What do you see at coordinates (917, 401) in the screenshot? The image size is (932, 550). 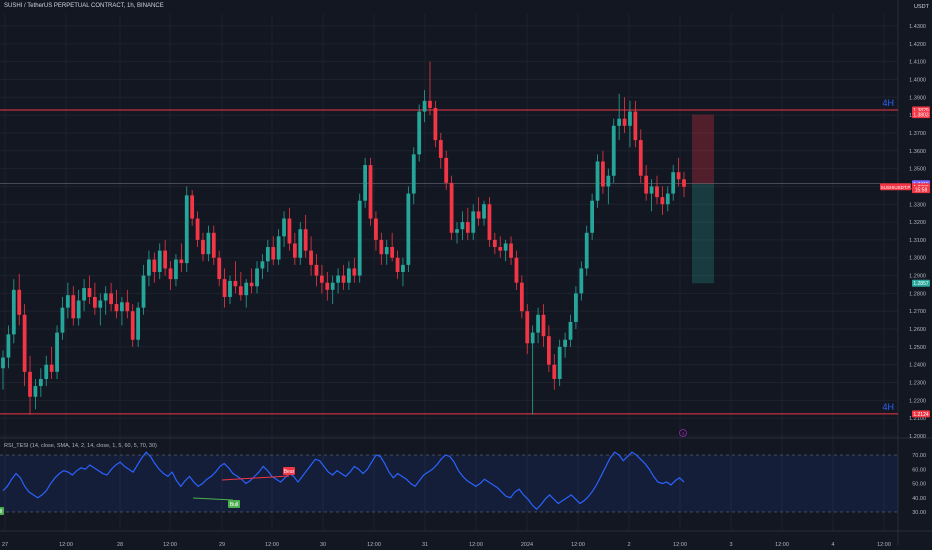 I see `price-axis-tick: 1.2200` at bounding box center [917, 401].